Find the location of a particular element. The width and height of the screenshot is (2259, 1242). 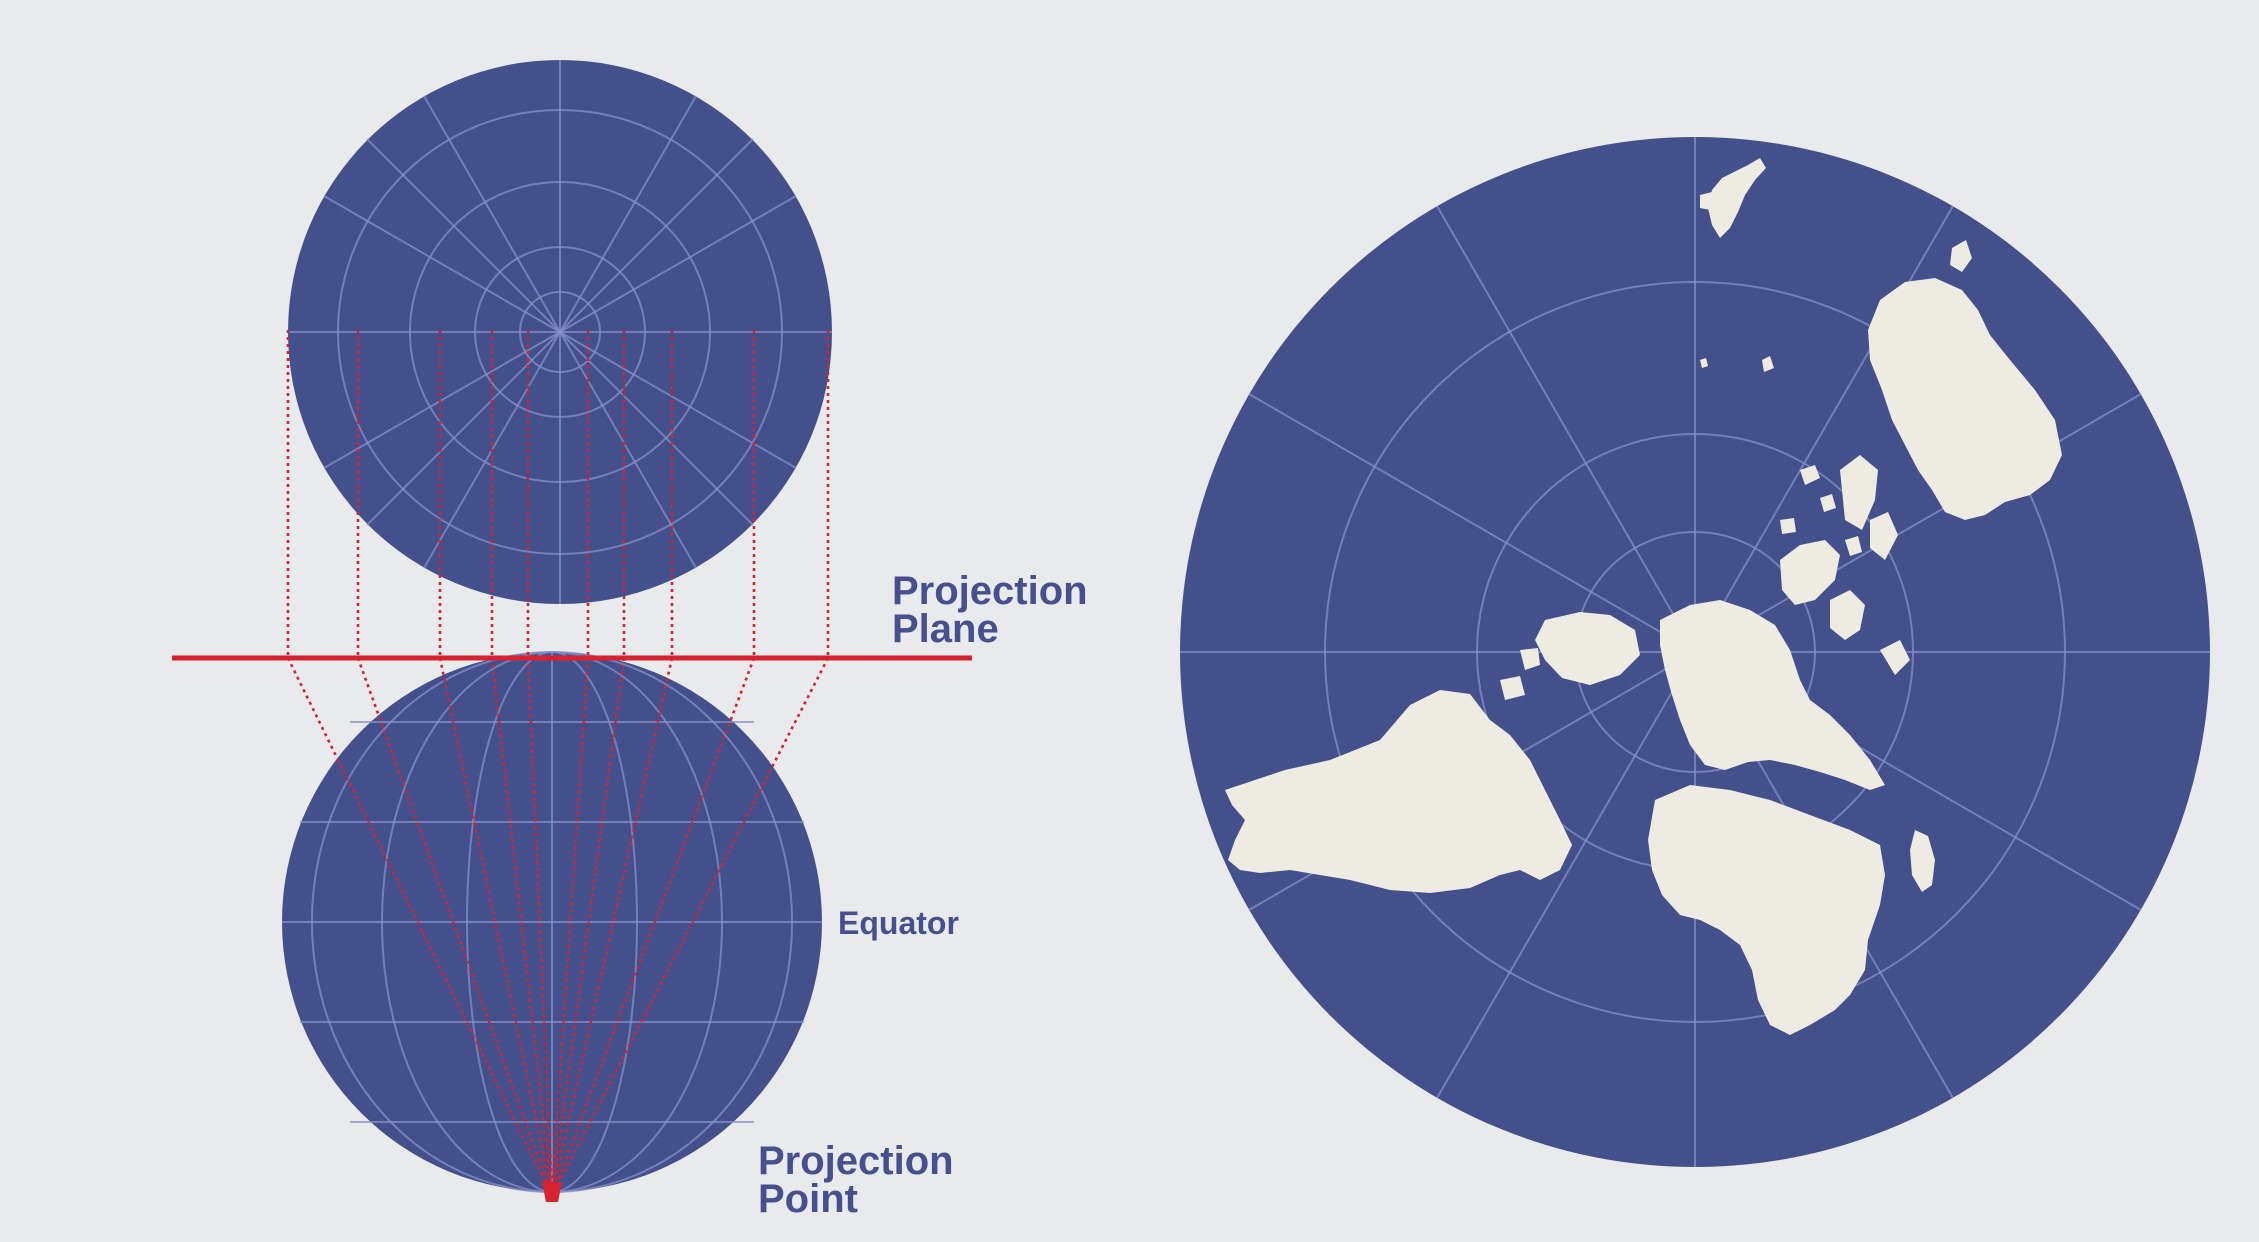

land-new-zealand is located at coordinates (1737, 198).